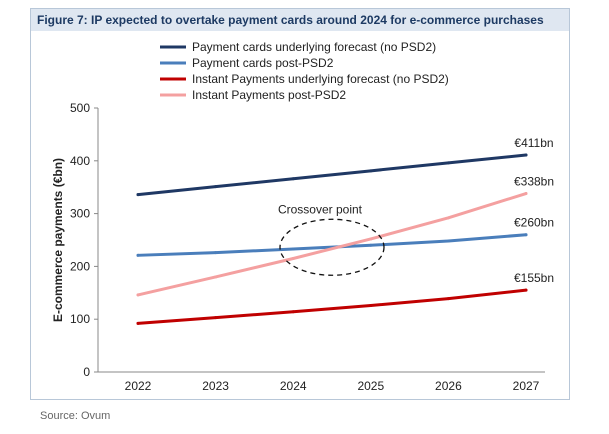  What do you see at coordinates (526, 386) in the screenshot?
I see `x-tick-label: 2027` at bounding box center [526, 386].